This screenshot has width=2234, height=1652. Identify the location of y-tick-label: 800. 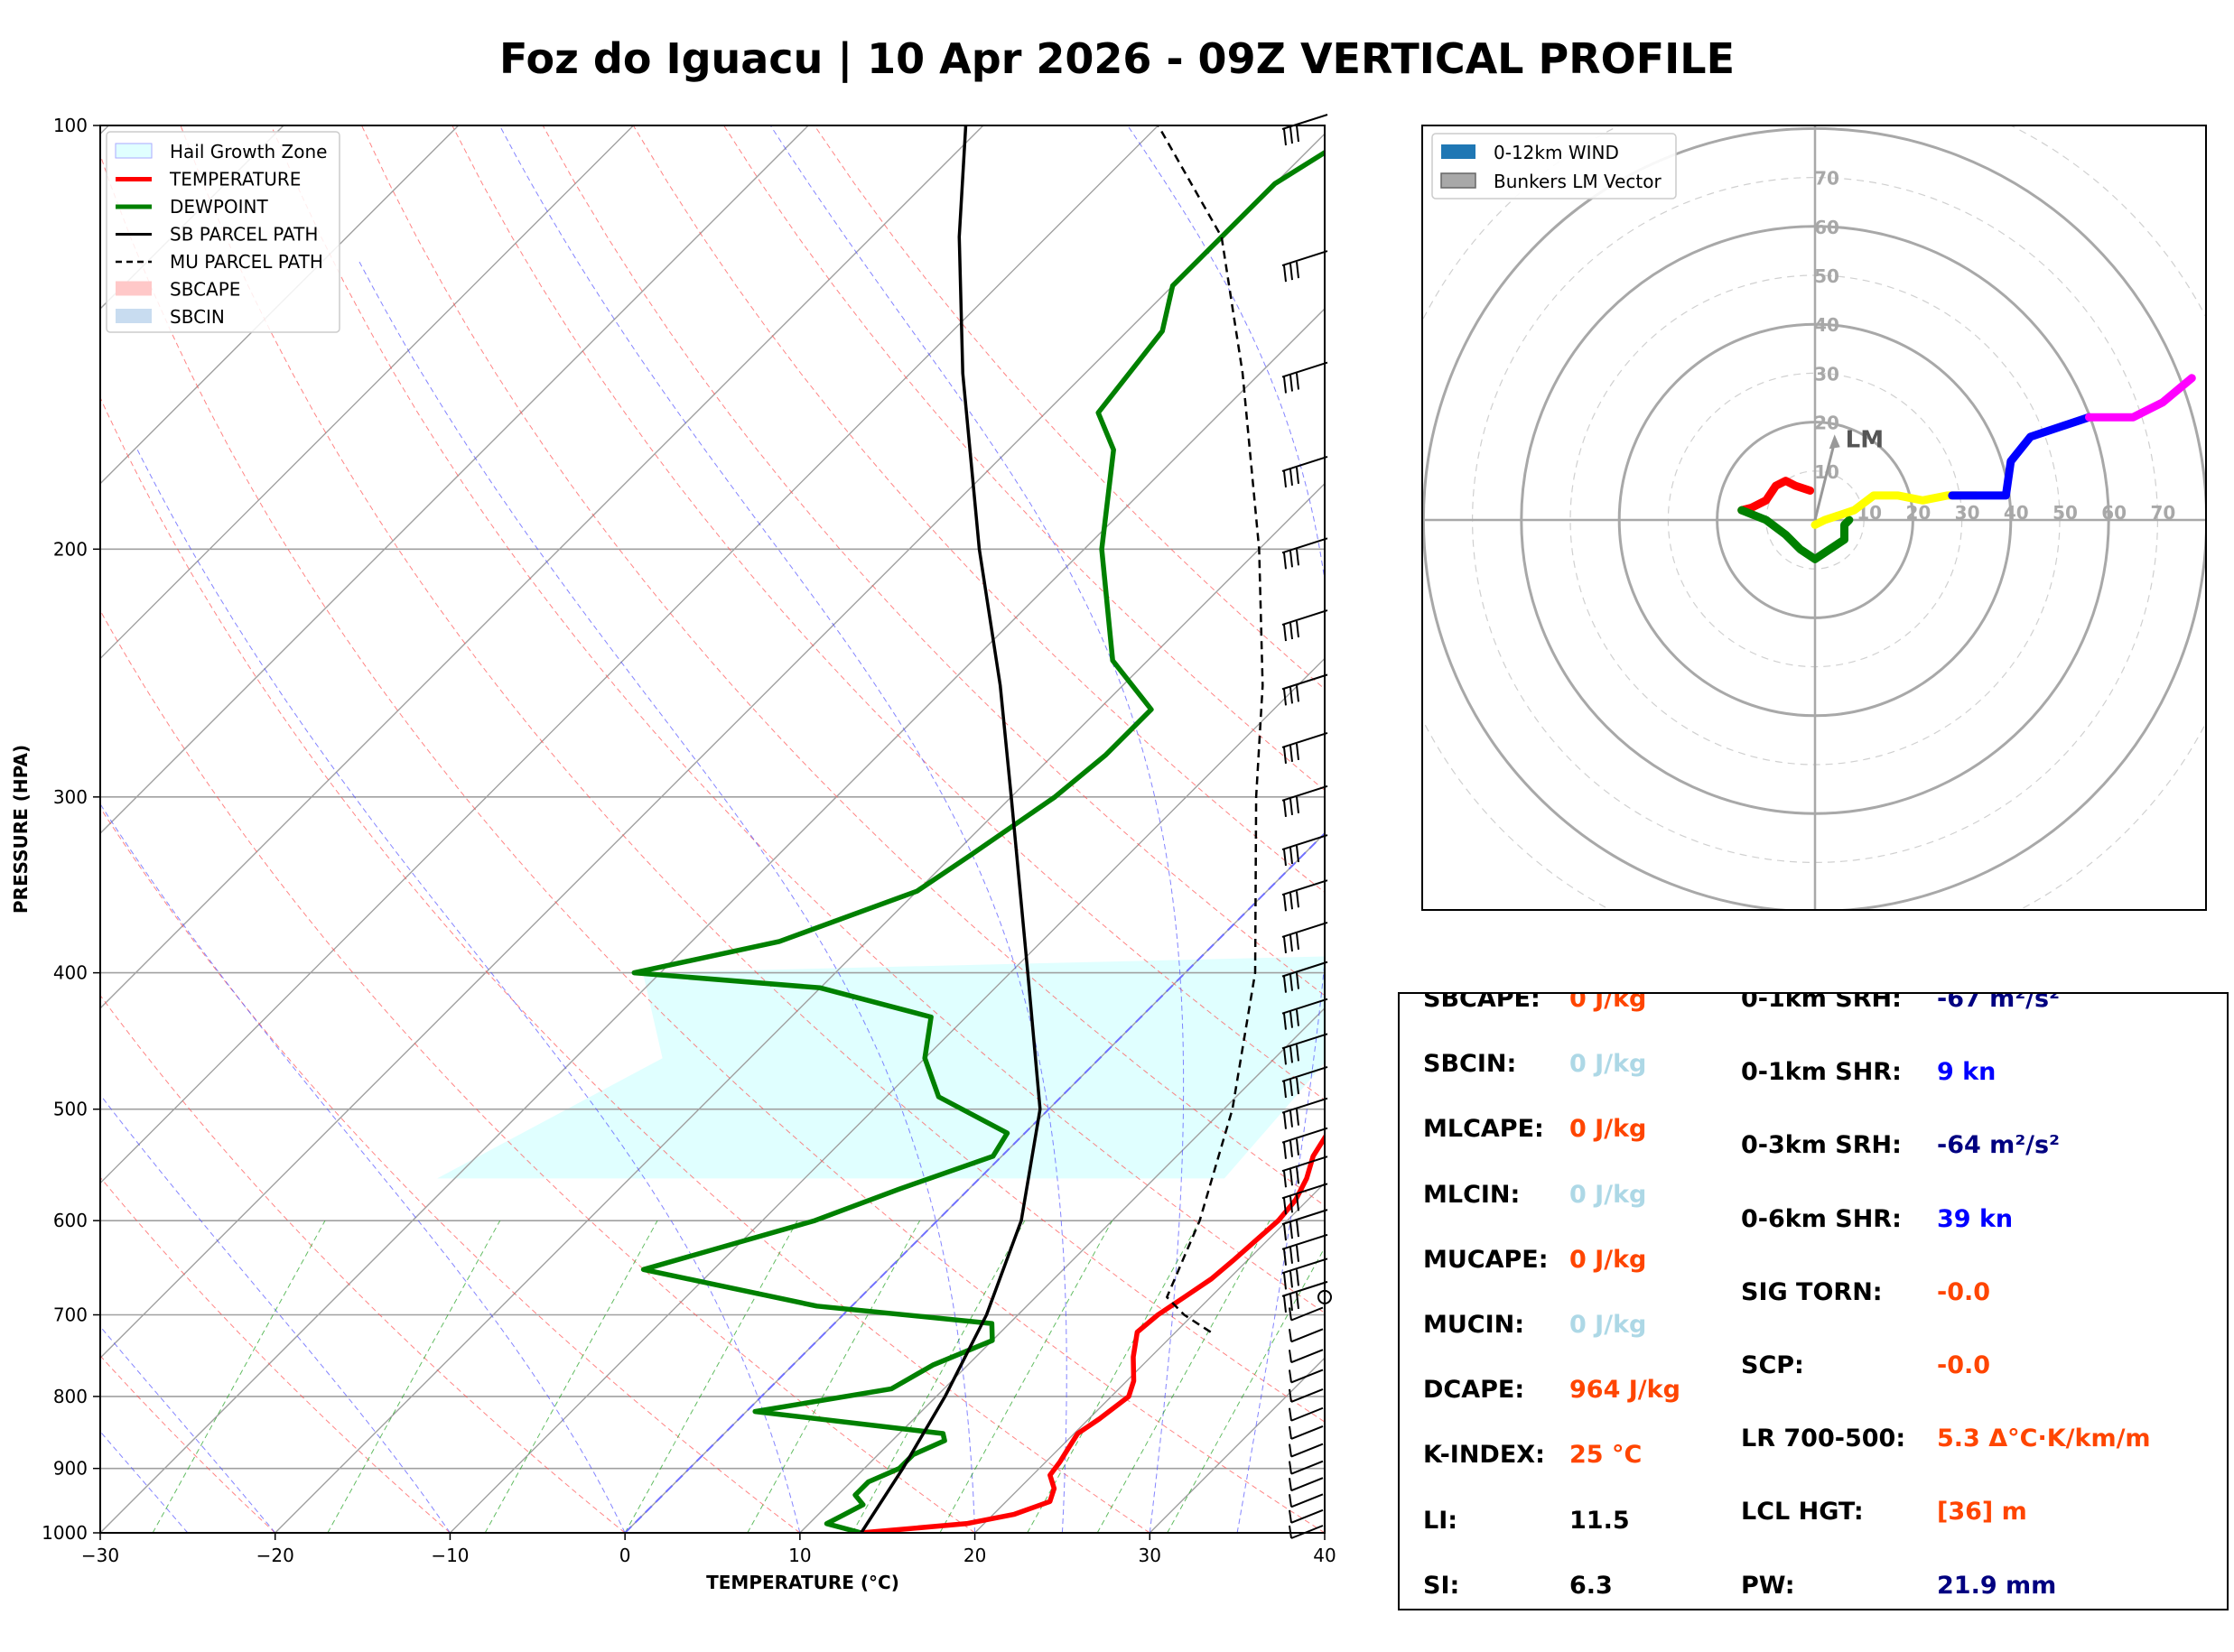
(70, 1396).